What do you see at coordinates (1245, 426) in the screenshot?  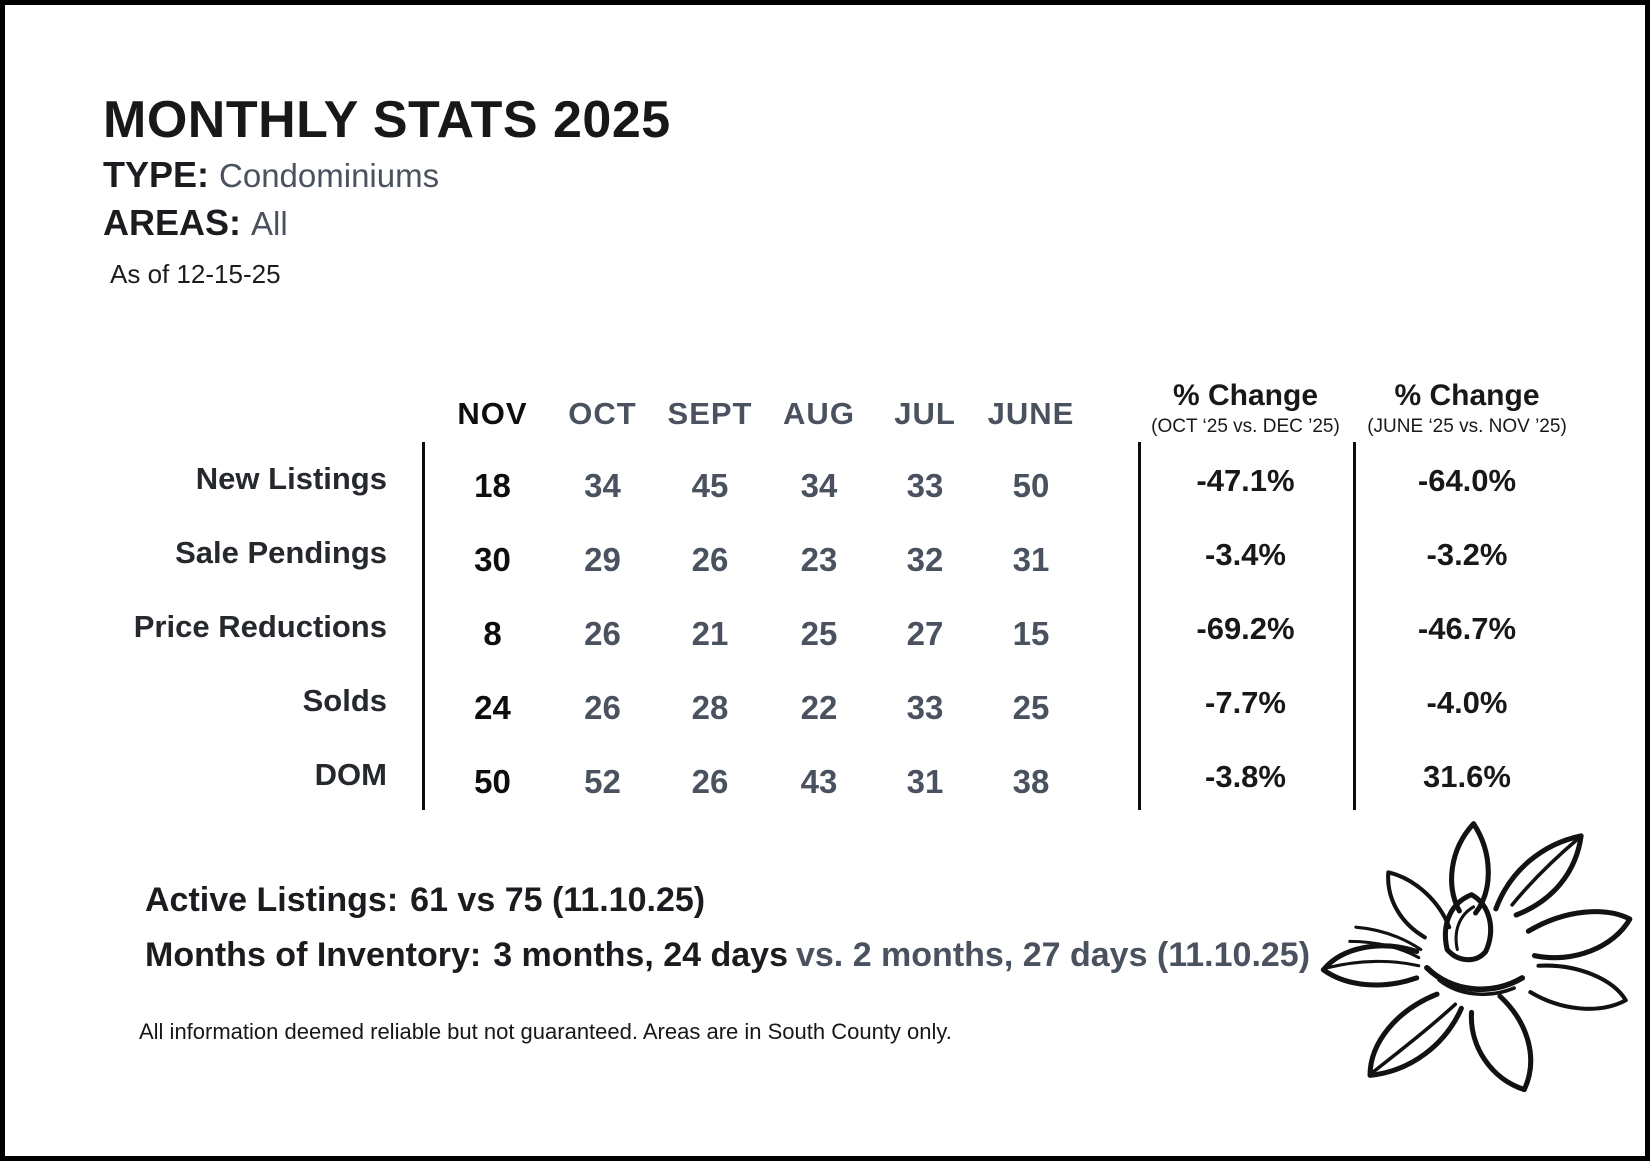 I see `pct-header-subtitle: (OCT ‘25 vs. DEC ’25)` at bounding box center [1245, 426].